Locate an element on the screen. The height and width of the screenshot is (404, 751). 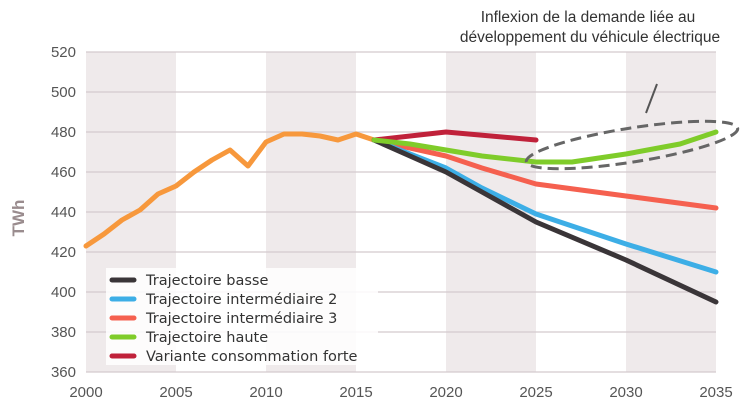
series-line-variante-consommation-forte is located at coordinates (455, 136).